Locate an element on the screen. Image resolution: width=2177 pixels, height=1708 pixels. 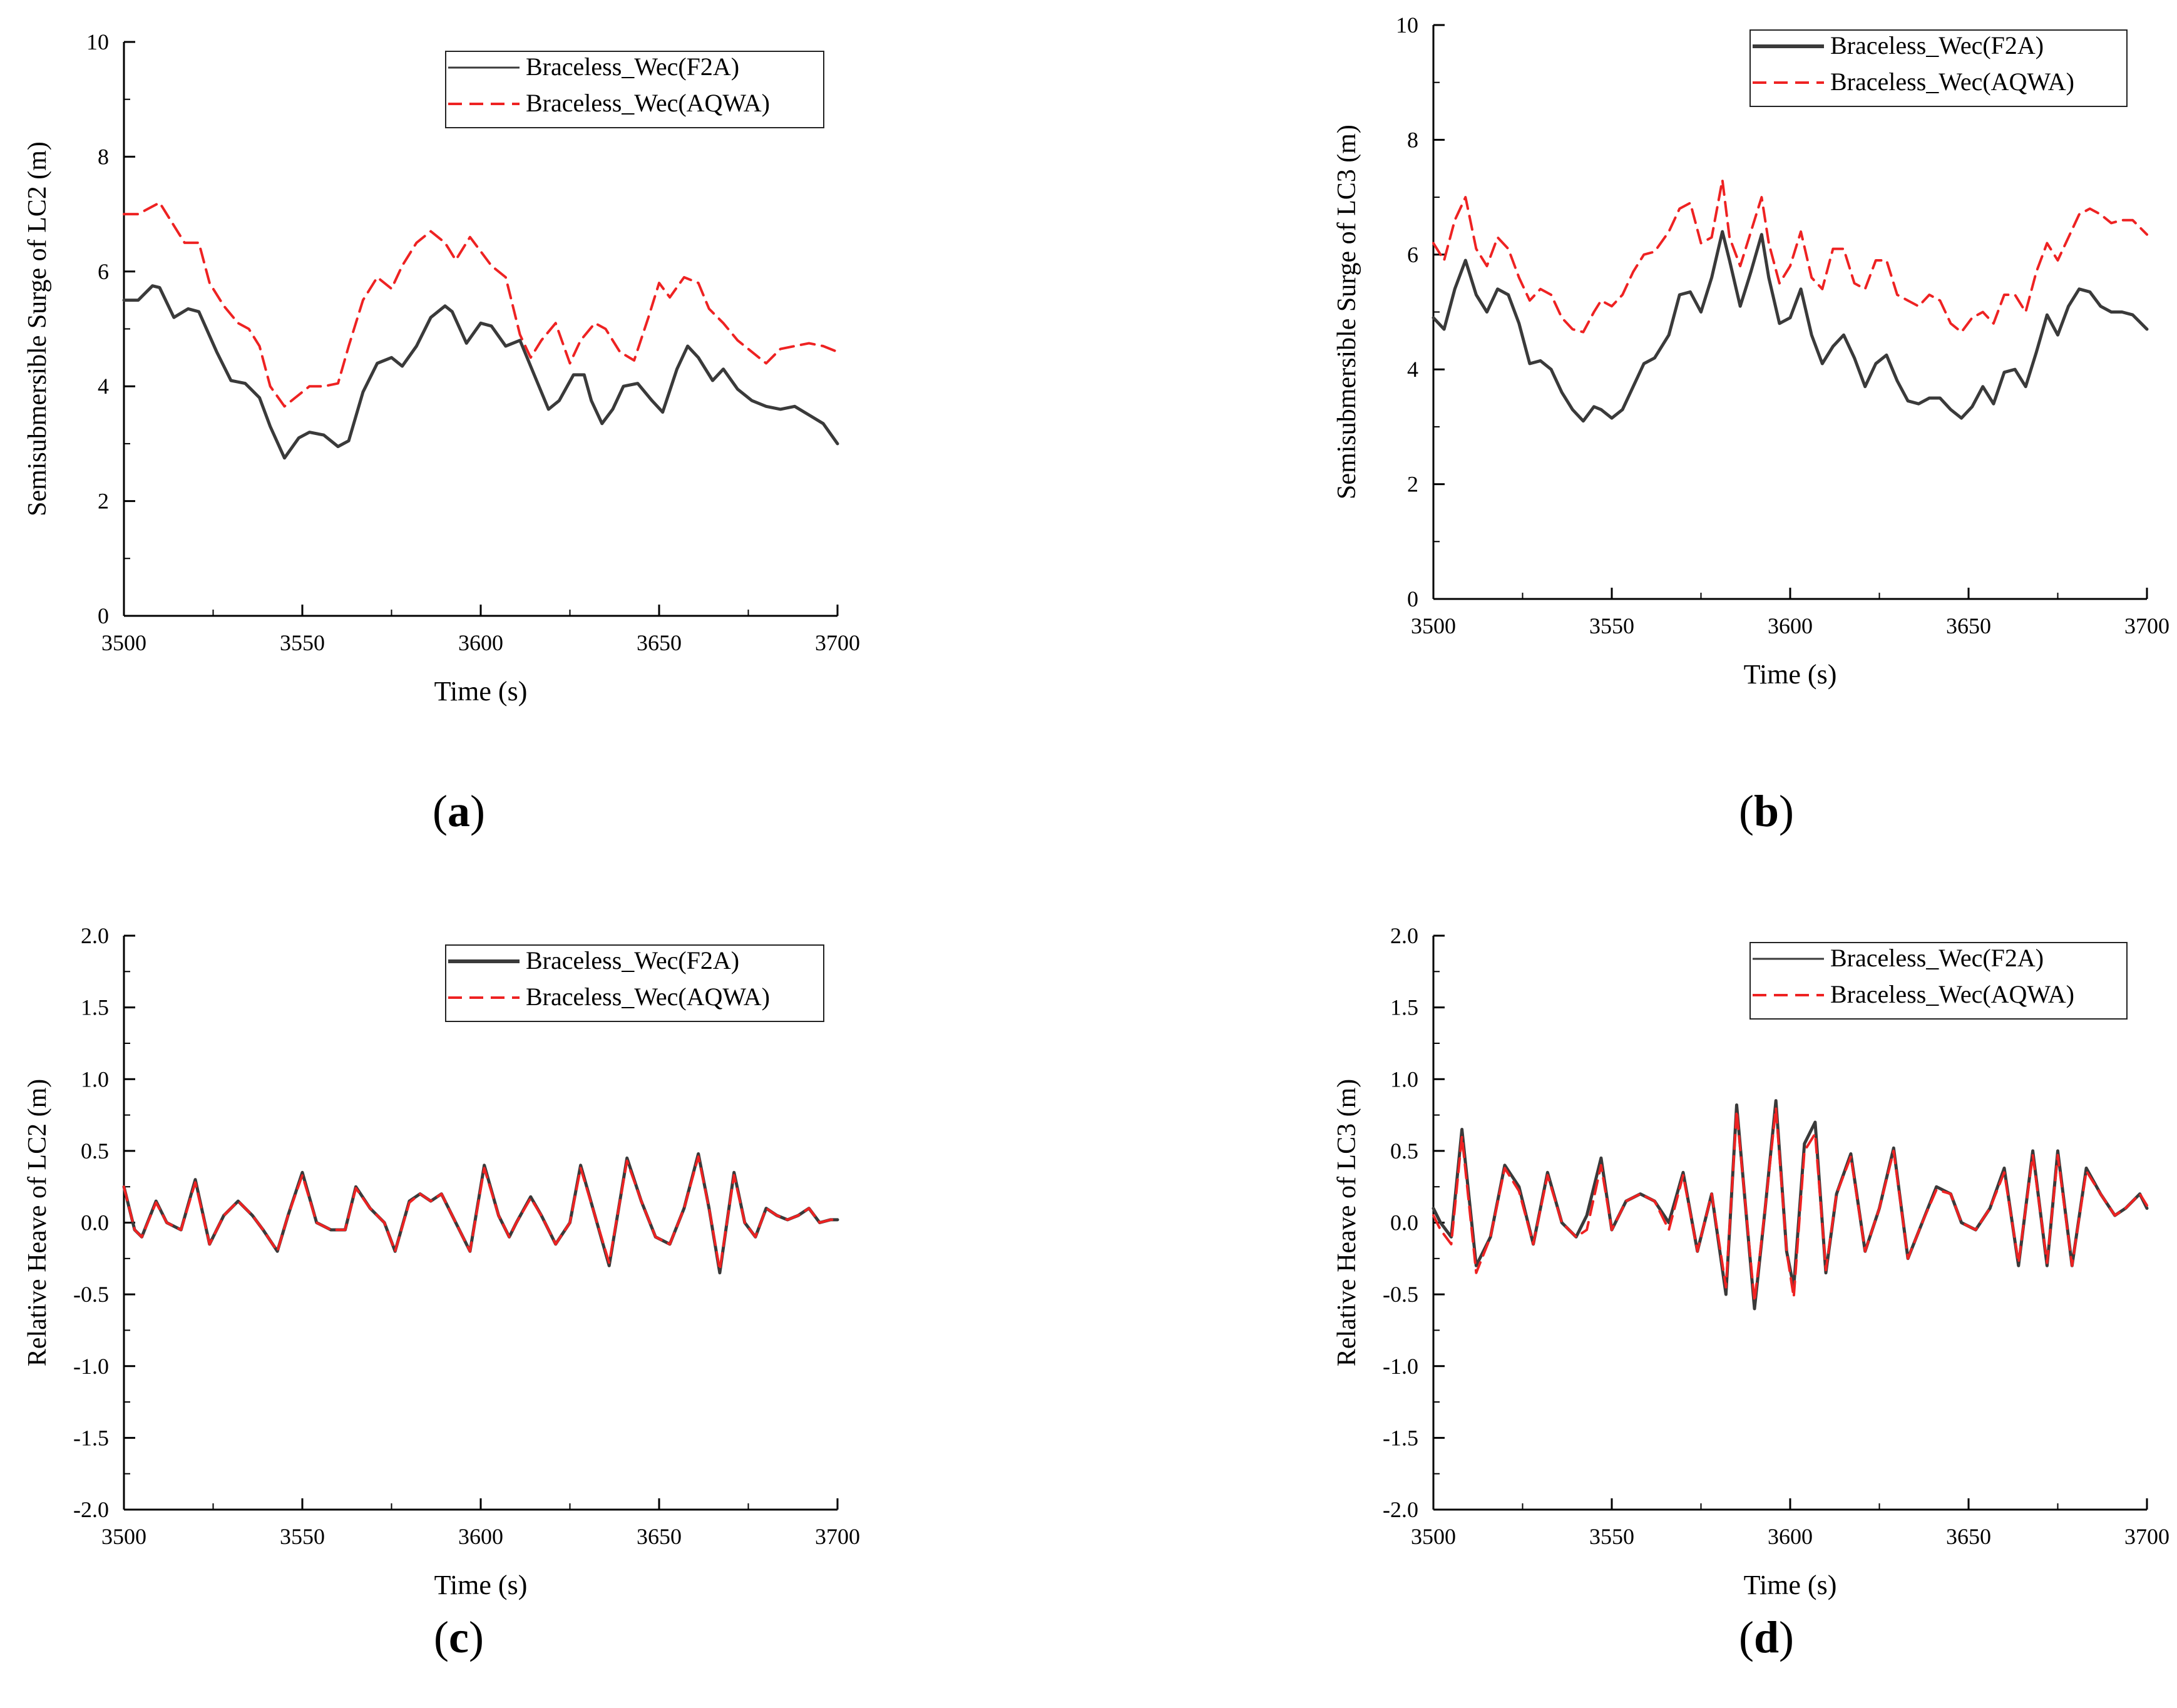
caption-d: (d) is located at coordinates (1766, 1637).